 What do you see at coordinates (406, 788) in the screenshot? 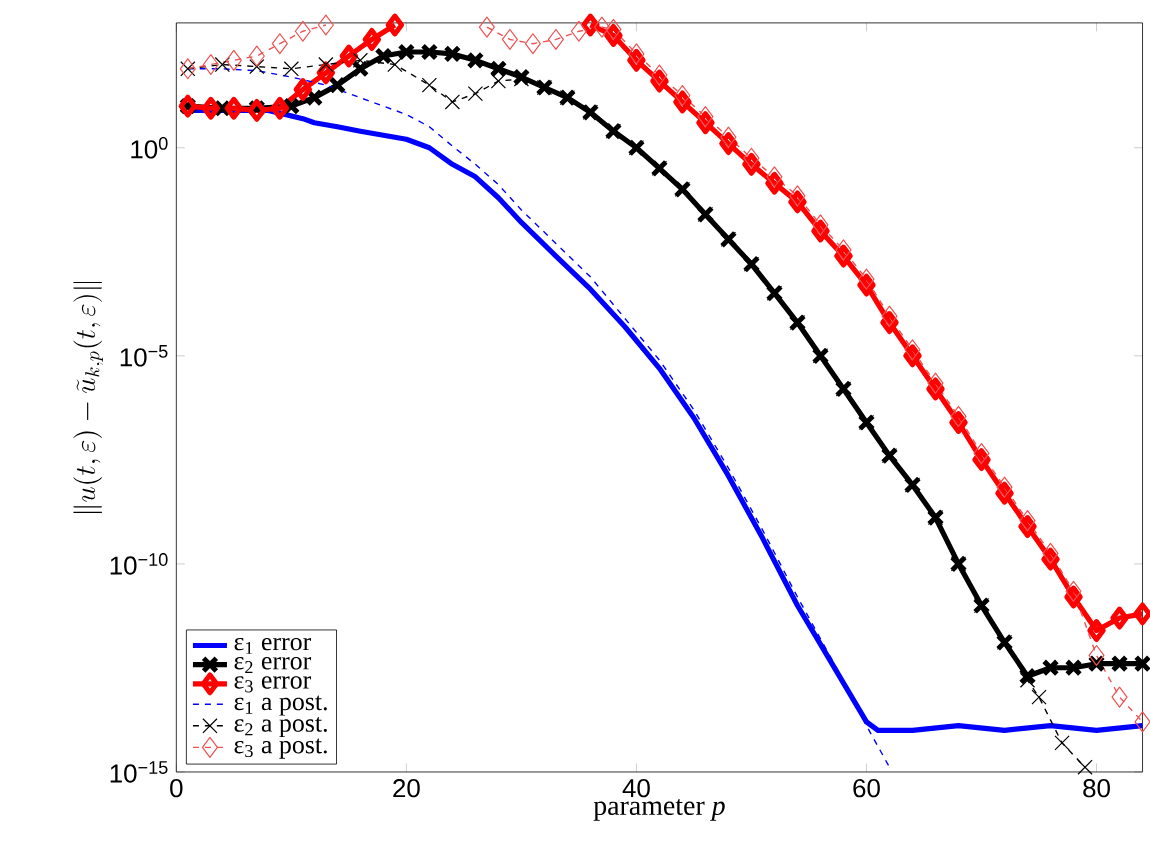
I see `x-tick-label: 20` at bounding box center [406, 788].